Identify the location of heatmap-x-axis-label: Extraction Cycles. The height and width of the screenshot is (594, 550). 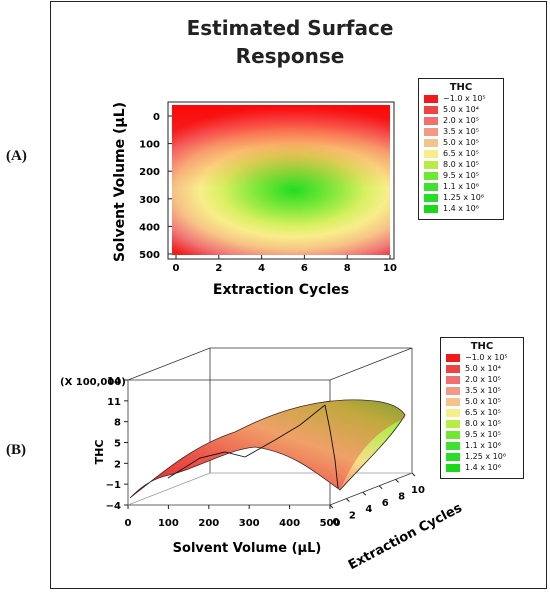
(281, 290).